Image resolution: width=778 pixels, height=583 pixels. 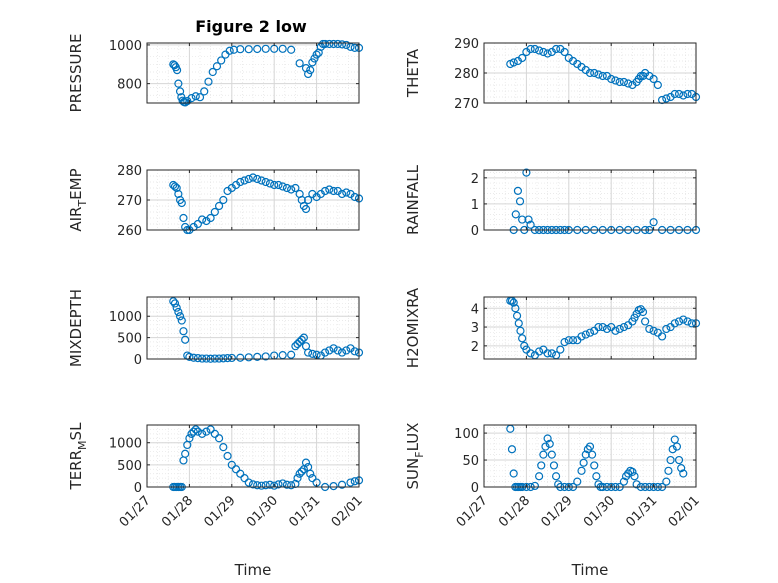 What do you see at coordinates (590, 328) in the screenshot?
I see `axes-box` at bounding box center [590, 328].